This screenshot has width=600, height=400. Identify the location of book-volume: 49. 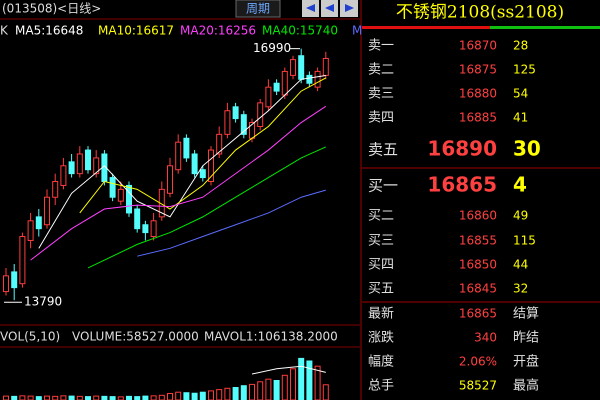
(520, 216).